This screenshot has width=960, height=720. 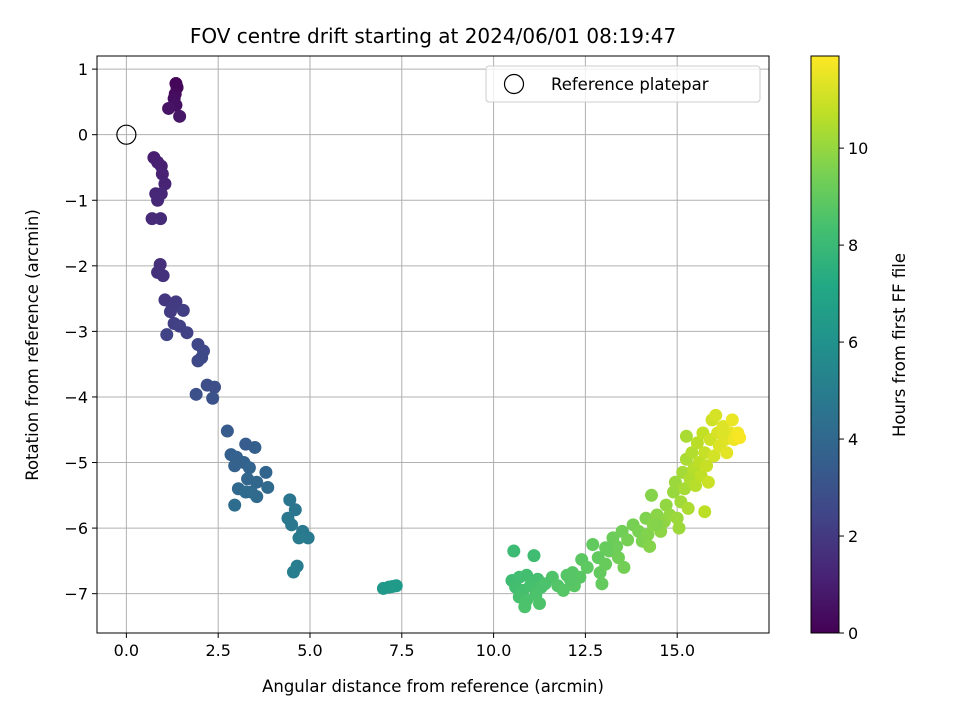 I want to click on y-tick-label: −6, so click(x=76, y=528).